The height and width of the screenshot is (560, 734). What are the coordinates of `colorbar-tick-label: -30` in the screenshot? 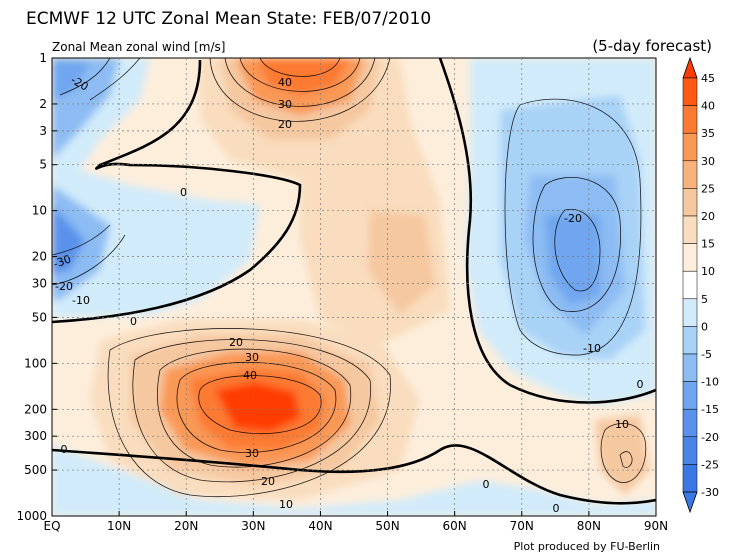 It's located at (710, 492).